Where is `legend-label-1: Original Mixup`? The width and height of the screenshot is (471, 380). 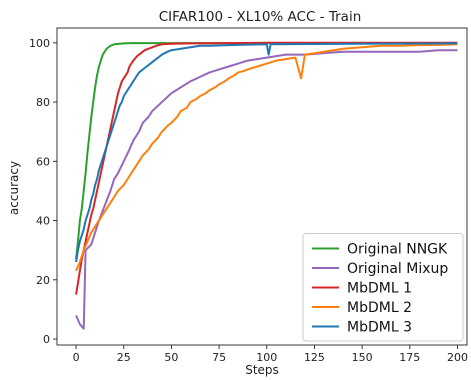
legend-label-1: Original Mixup is located at coordinates (397, 269).